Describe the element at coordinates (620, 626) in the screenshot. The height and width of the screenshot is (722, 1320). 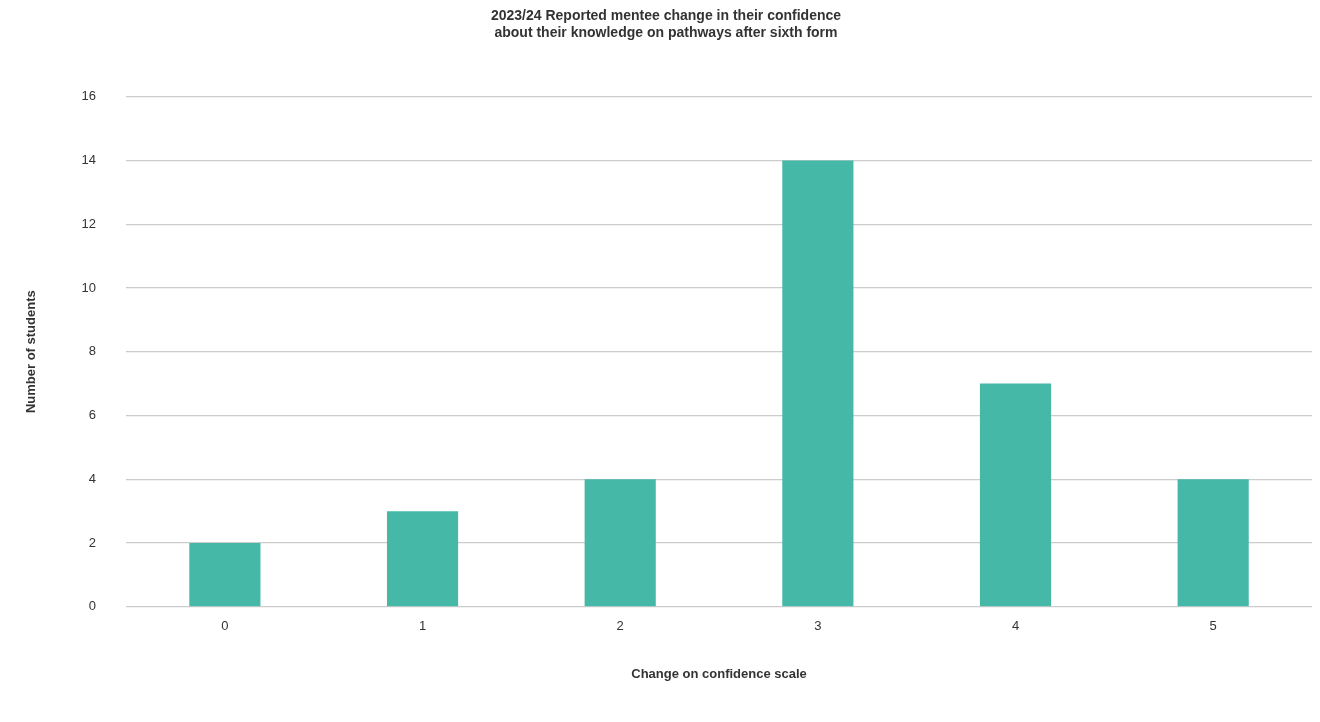
I see `x-tick-label: 2` at that location.